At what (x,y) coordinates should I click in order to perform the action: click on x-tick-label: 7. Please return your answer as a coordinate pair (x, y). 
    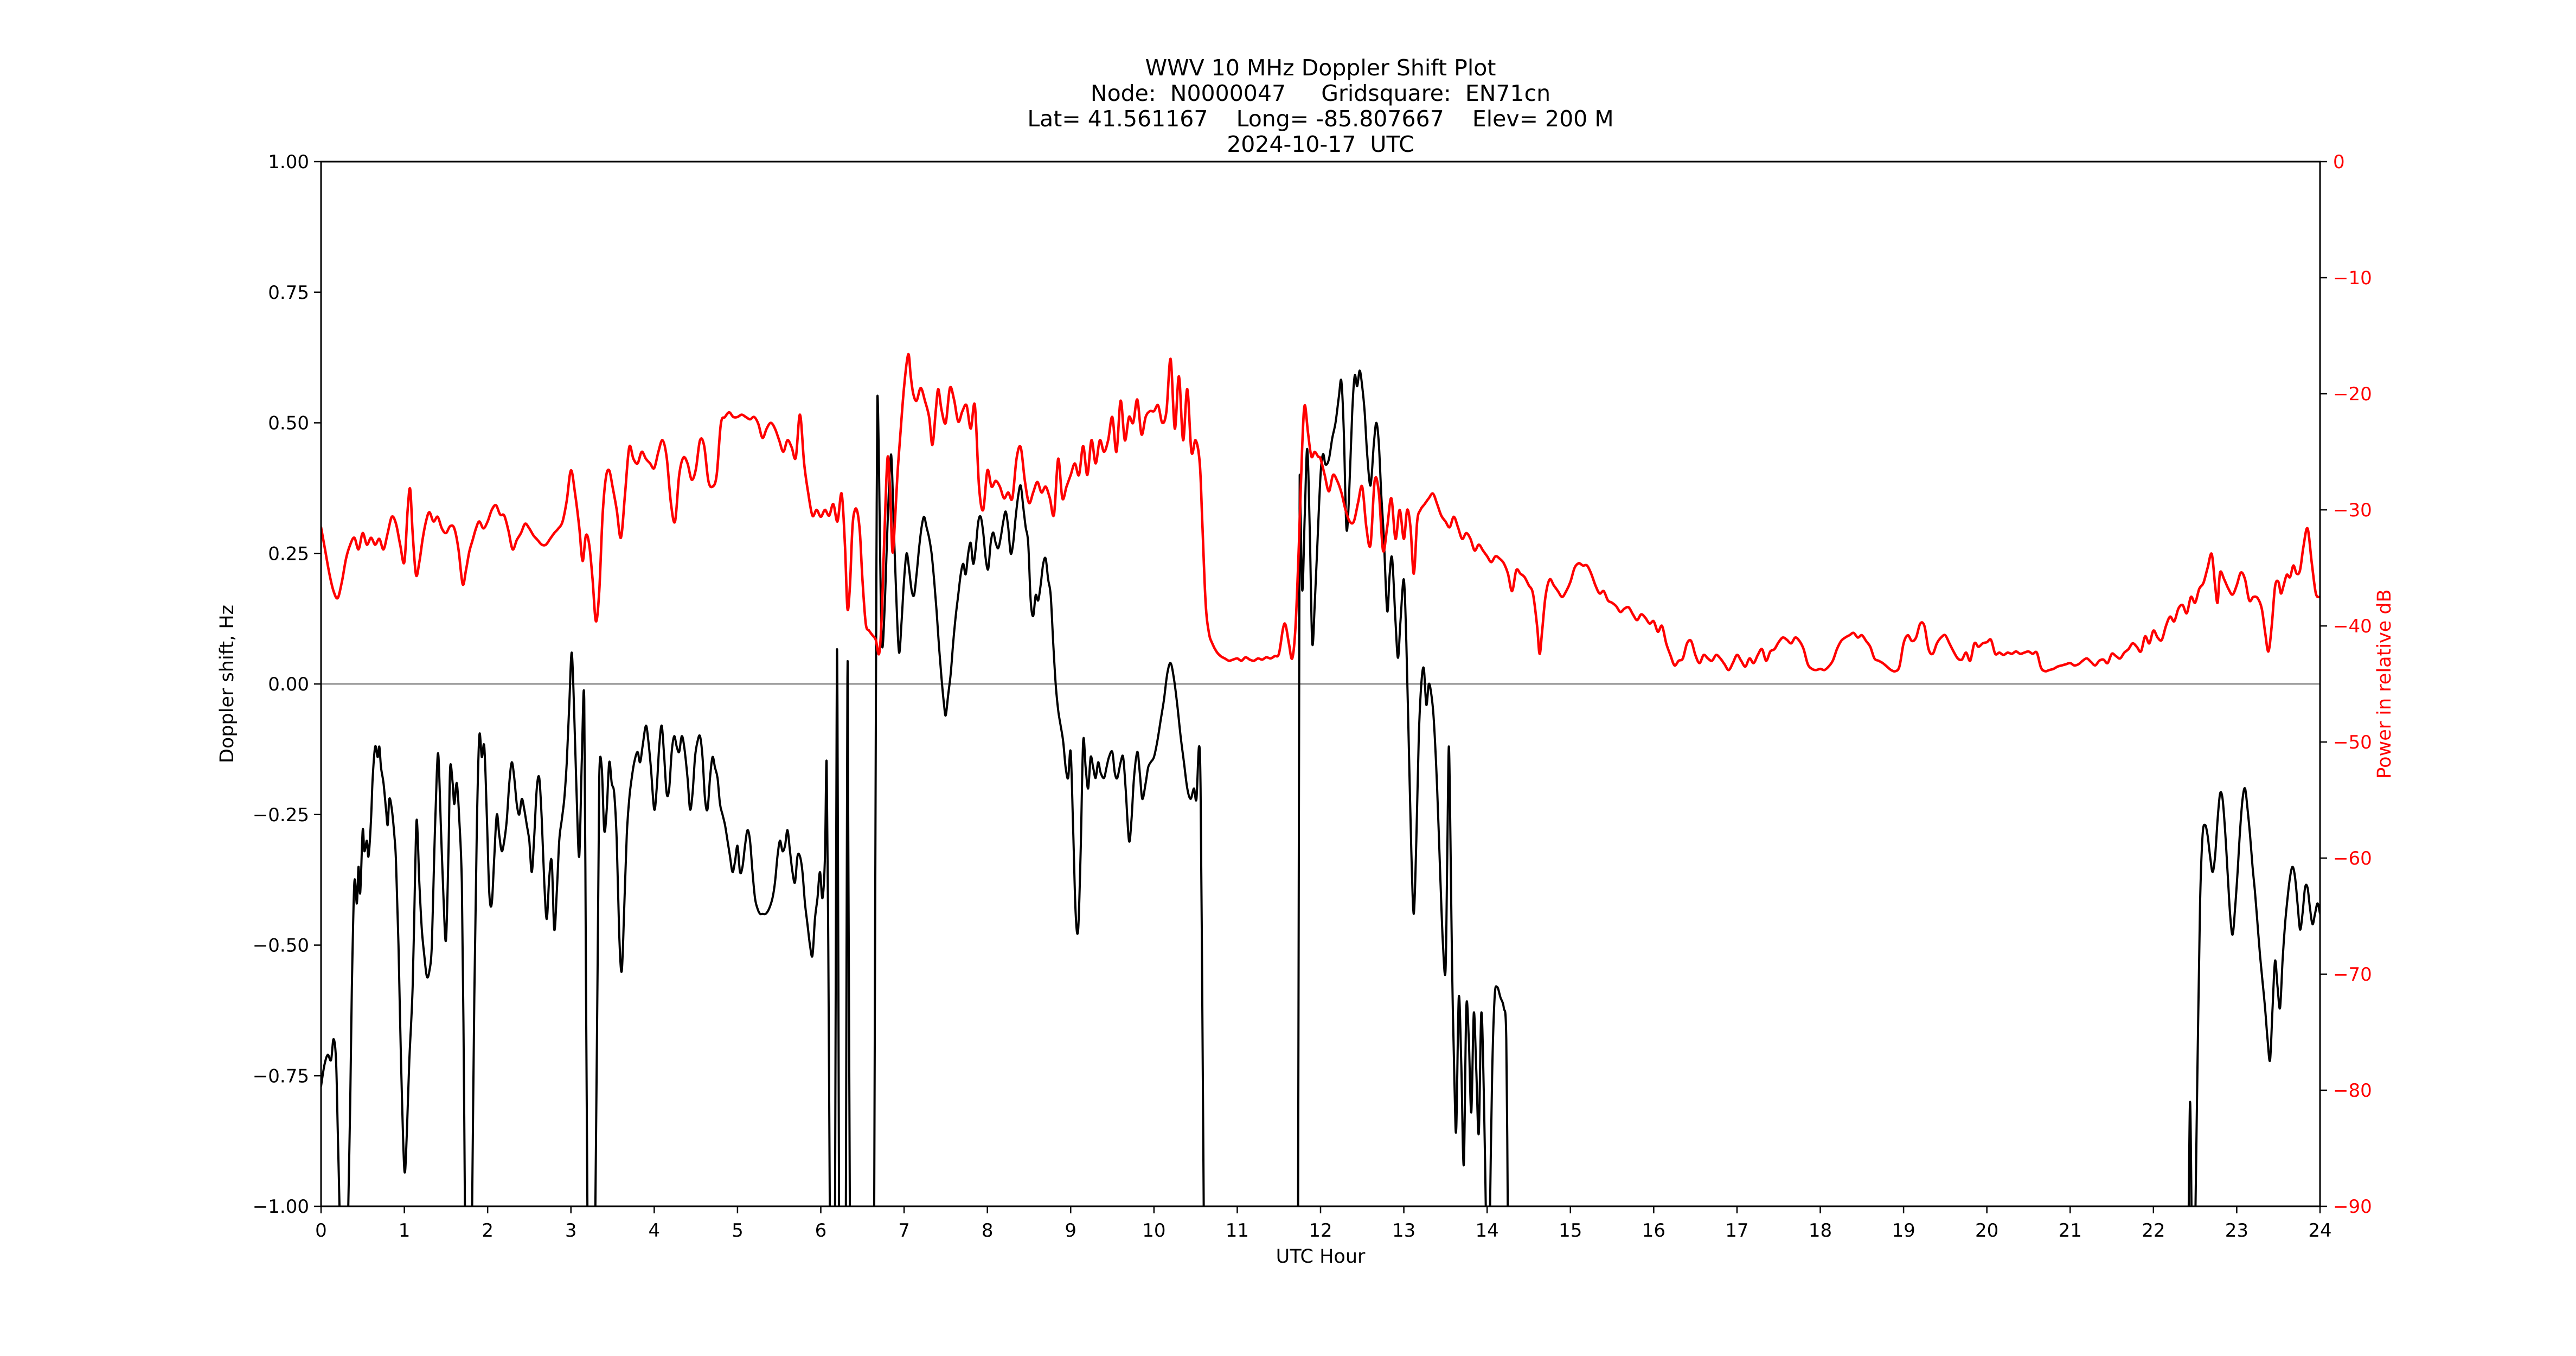
    Looking at the image, I should click on (904, 1231).